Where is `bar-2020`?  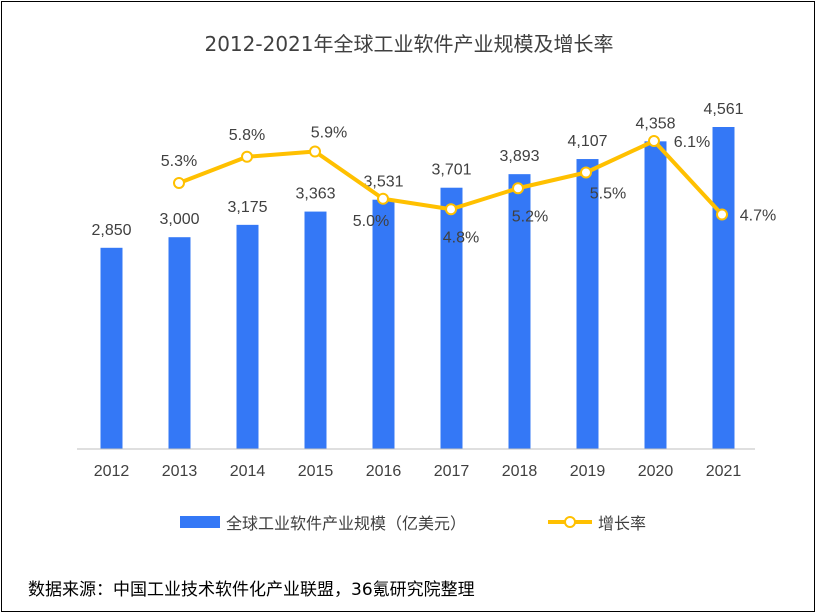 bar-2020 is located at coordinates (655, 295).